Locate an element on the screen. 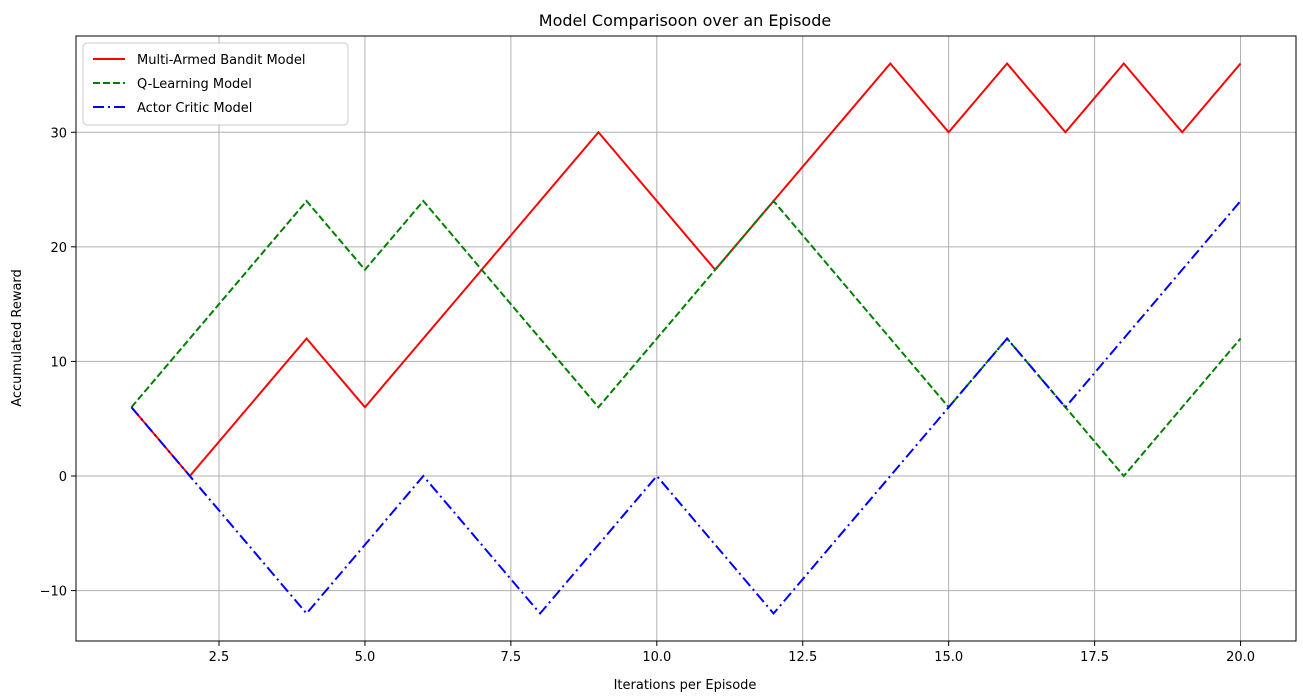 This screenshot has height=698, width=1303. x-axis-label: Iterations per Episode is located at coordinates (685, 685).